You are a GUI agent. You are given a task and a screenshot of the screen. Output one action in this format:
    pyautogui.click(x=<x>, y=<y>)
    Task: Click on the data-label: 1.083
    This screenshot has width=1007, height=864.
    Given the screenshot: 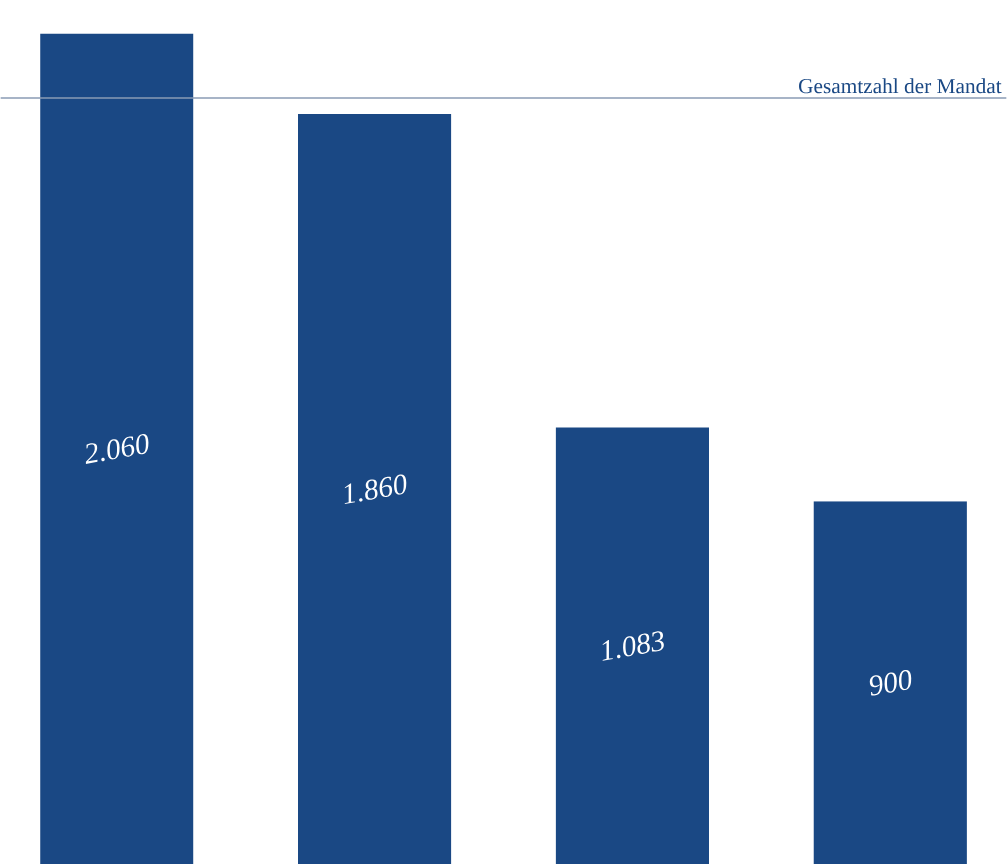 What is the action you would take?
    pyautogui.click(x=633, y=646)
    